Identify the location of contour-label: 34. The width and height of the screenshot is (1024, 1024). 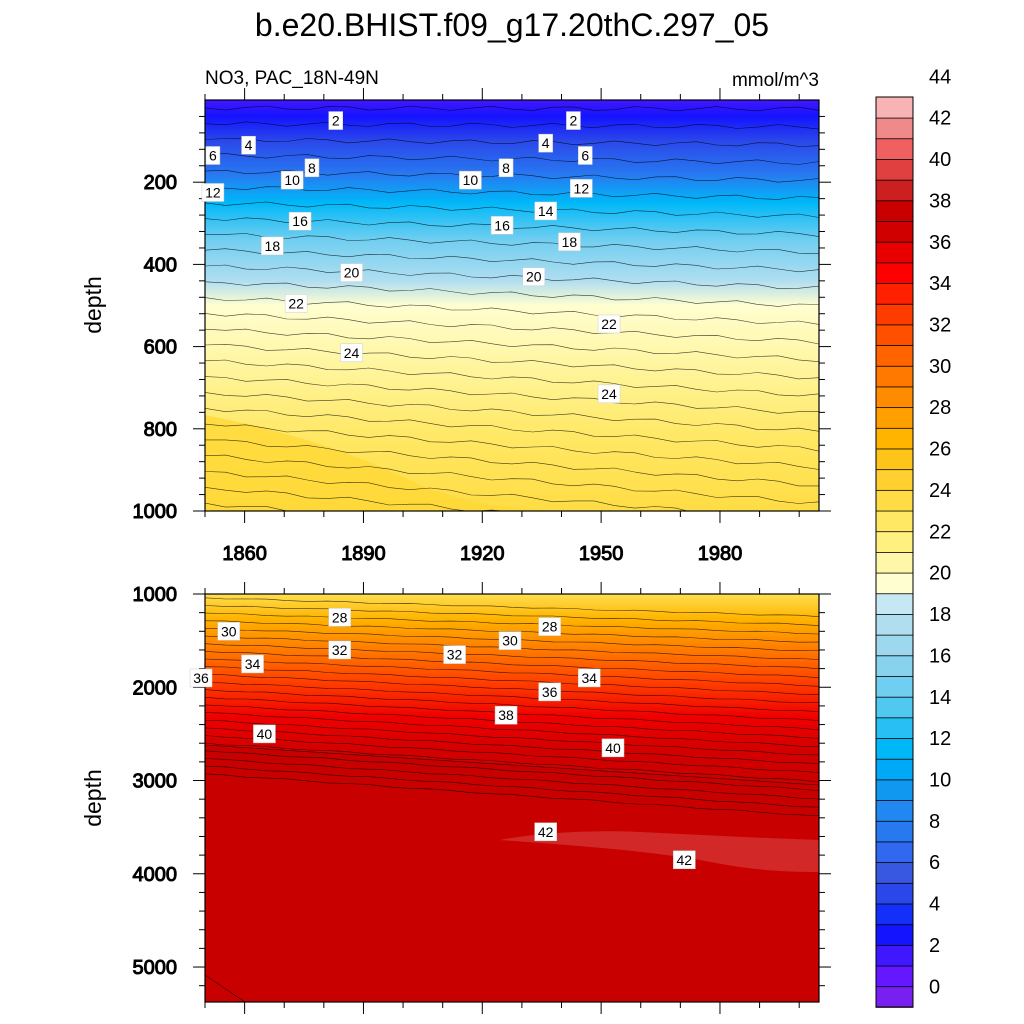
(589, 678).